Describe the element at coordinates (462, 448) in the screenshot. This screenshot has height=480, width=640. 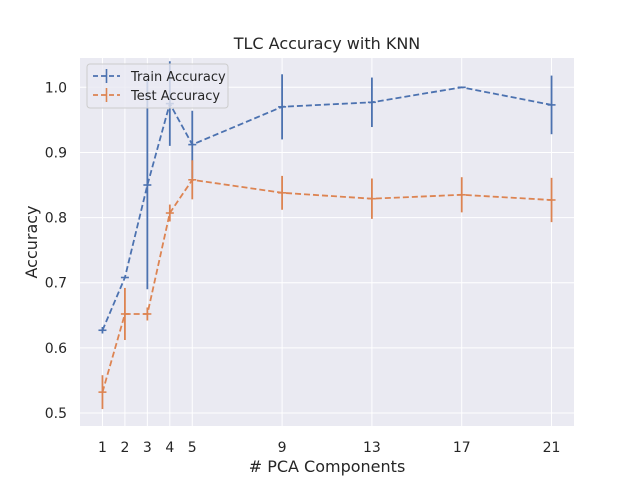
I see `x-tick-label: 17` at that location.